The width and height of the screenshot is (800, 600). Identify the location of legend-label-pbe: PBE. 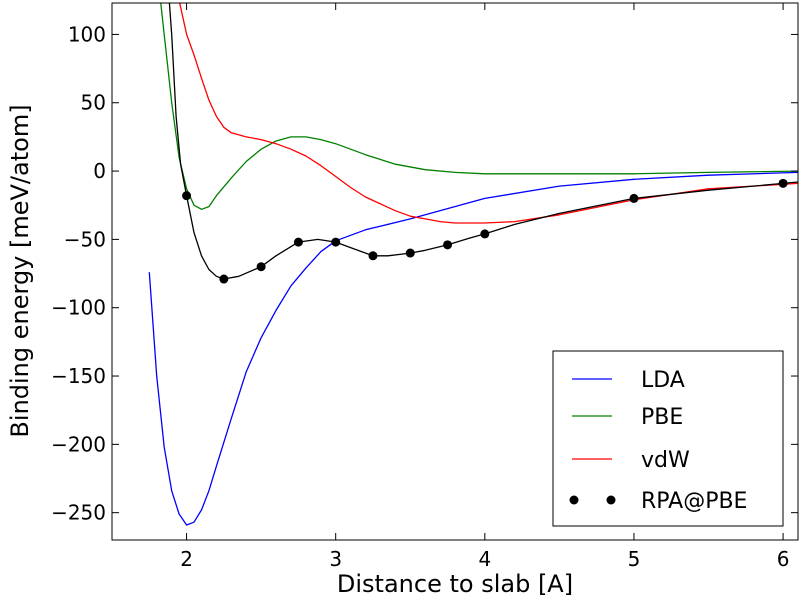
(662, 417).